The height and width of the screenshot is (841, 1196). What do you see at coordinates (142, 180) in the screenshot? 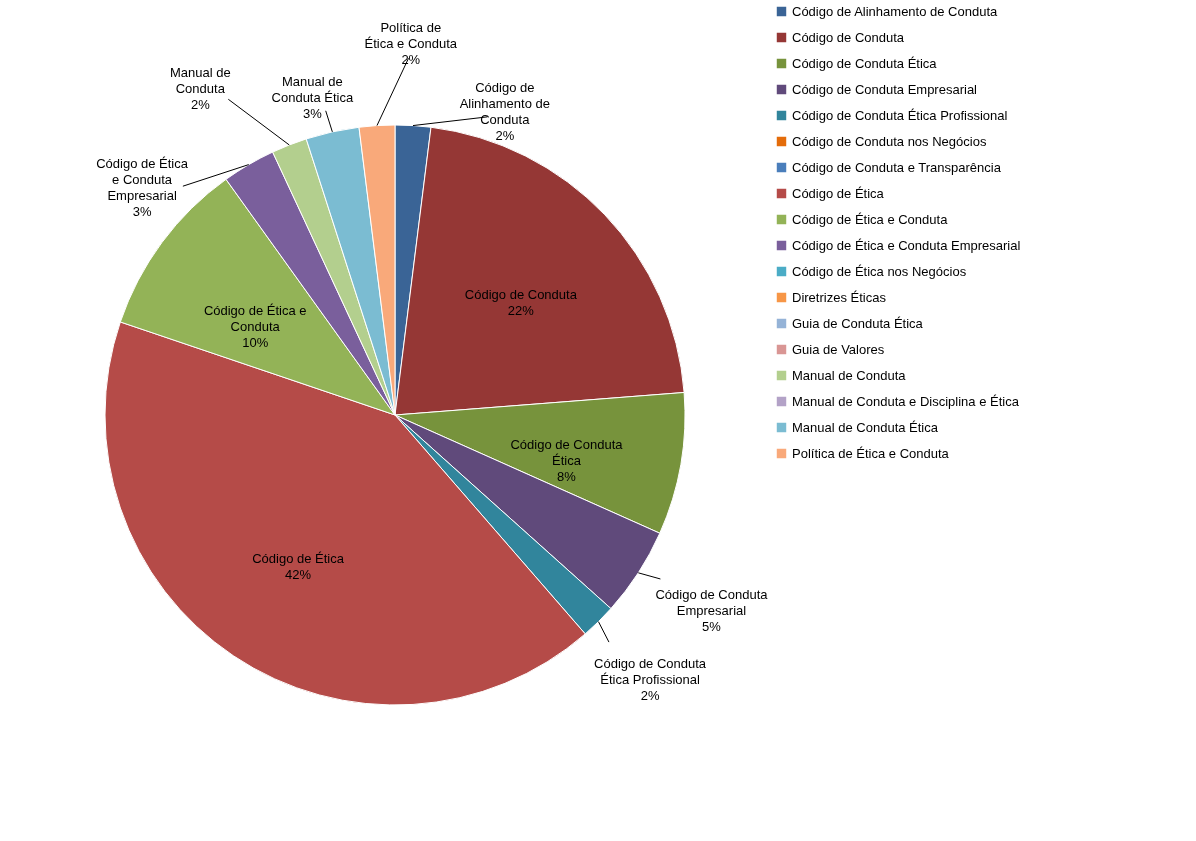
I see `slice-label: Código de Ética e Conduta Empresarial` at bounding box center [142, 180].